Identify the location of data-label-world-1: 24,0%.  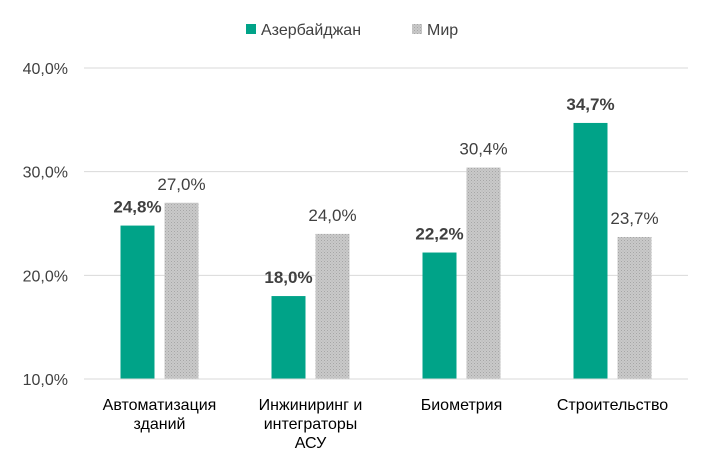
(332, 215).